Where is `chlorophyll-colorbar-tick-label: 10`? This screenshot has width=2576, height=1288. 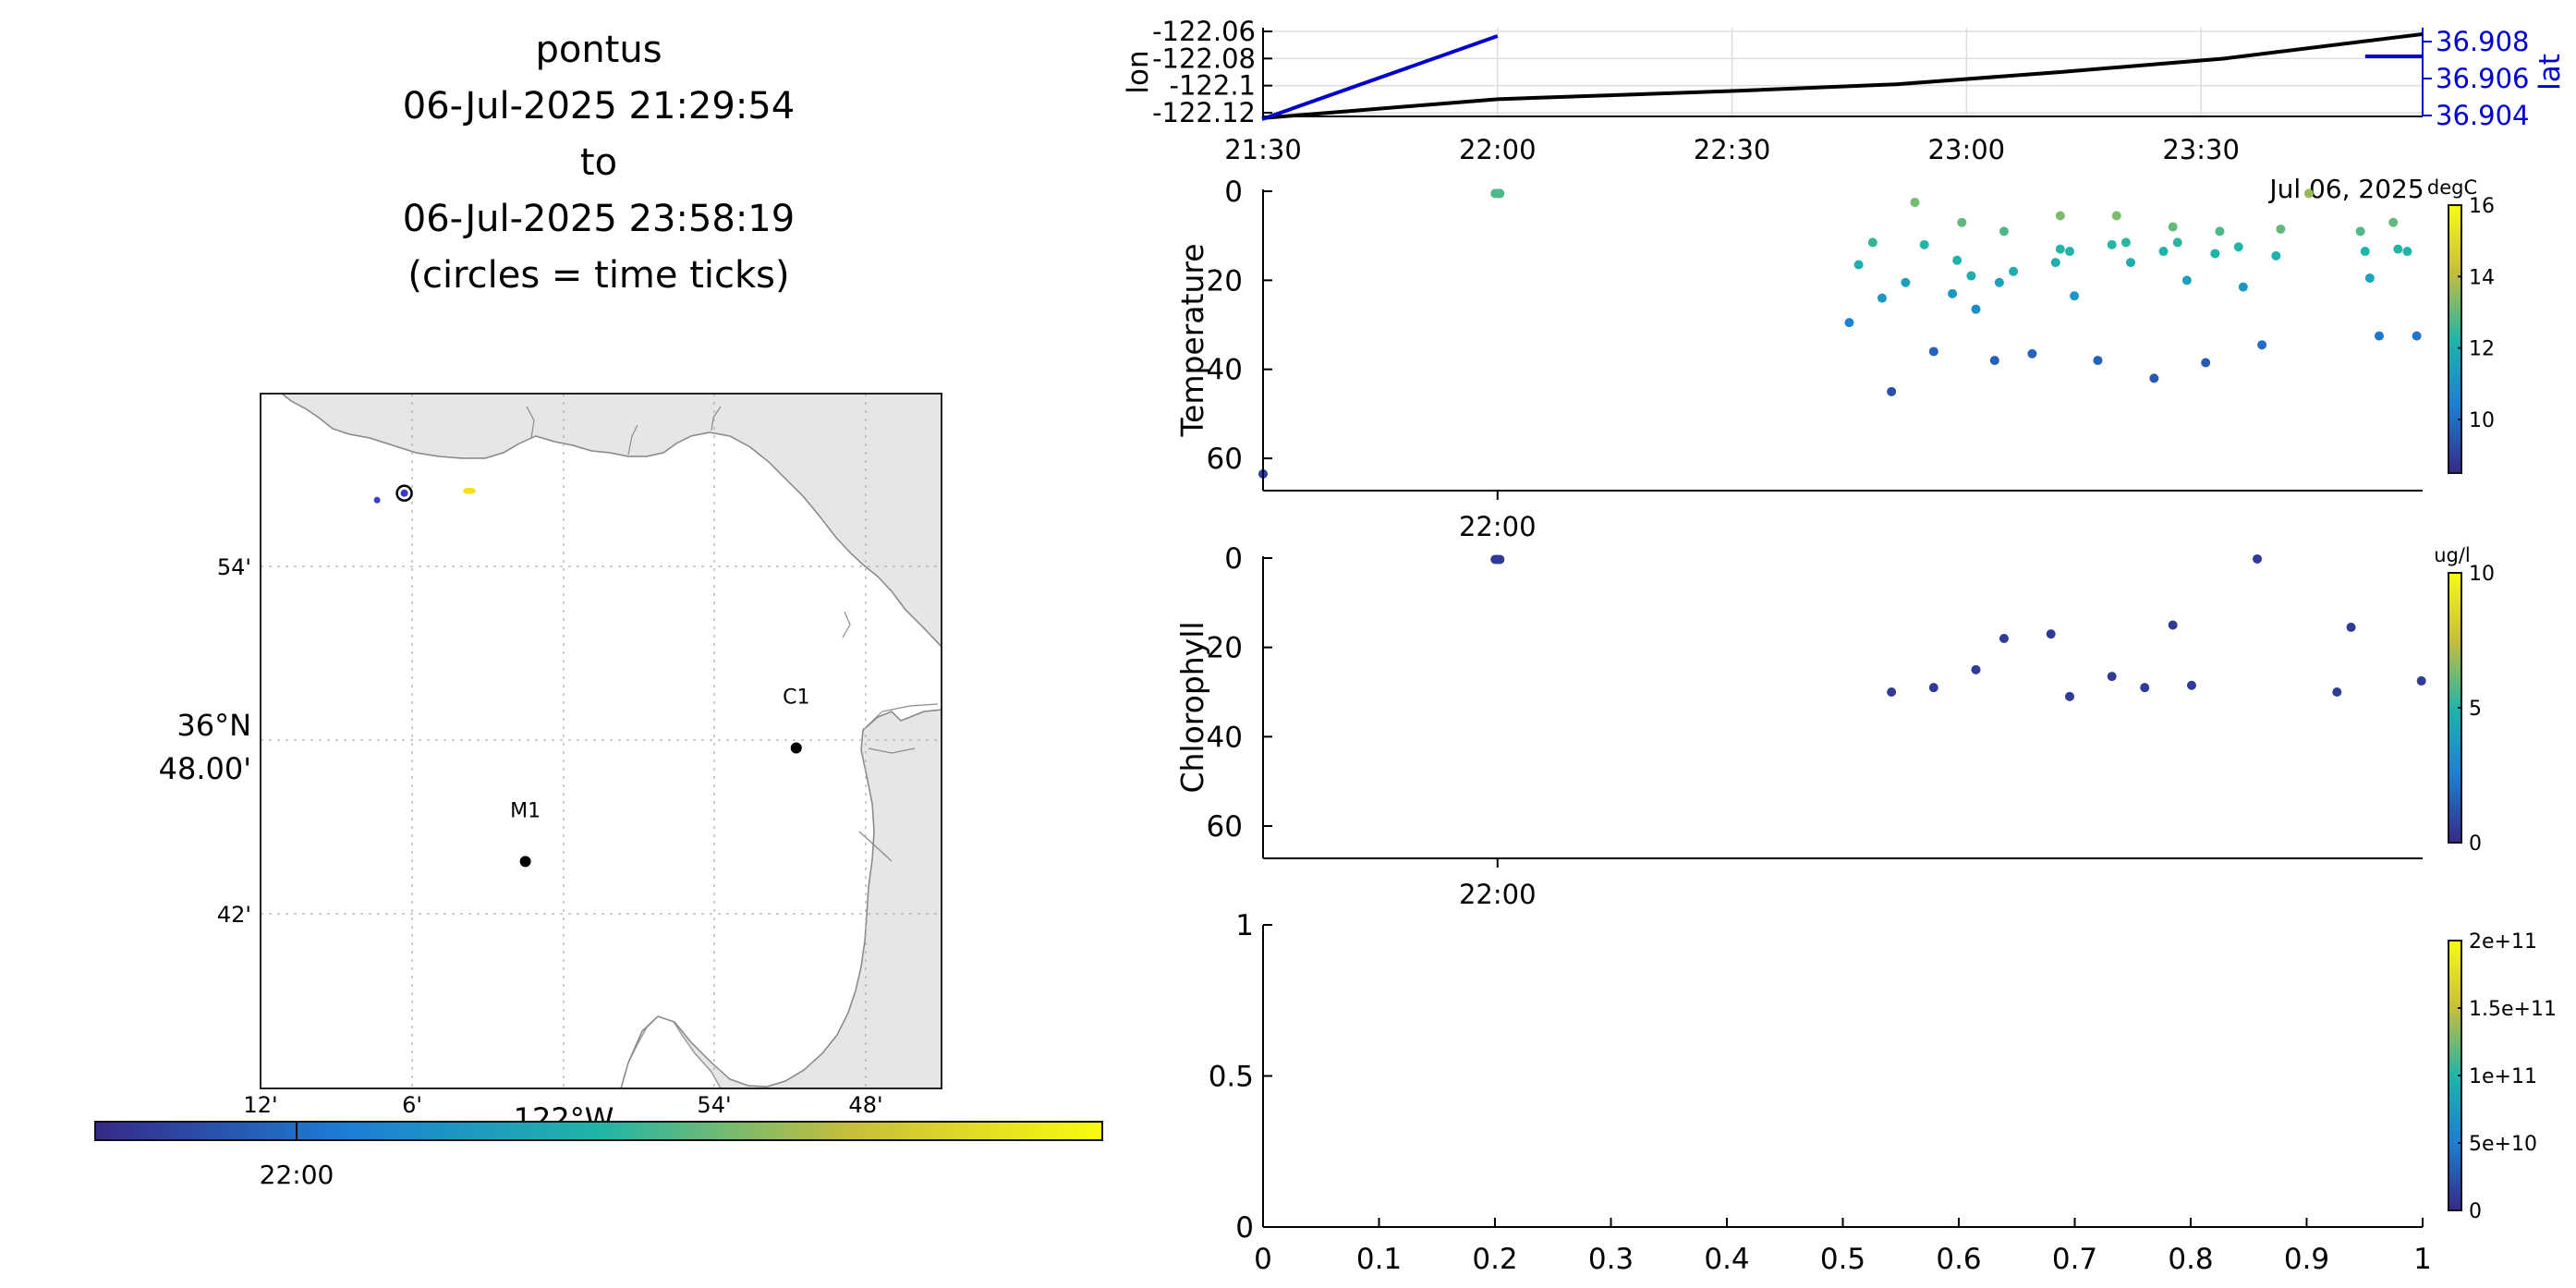
chlorophyll-colorbar-tick-label: 10 is located at coordinates (2482, 574).